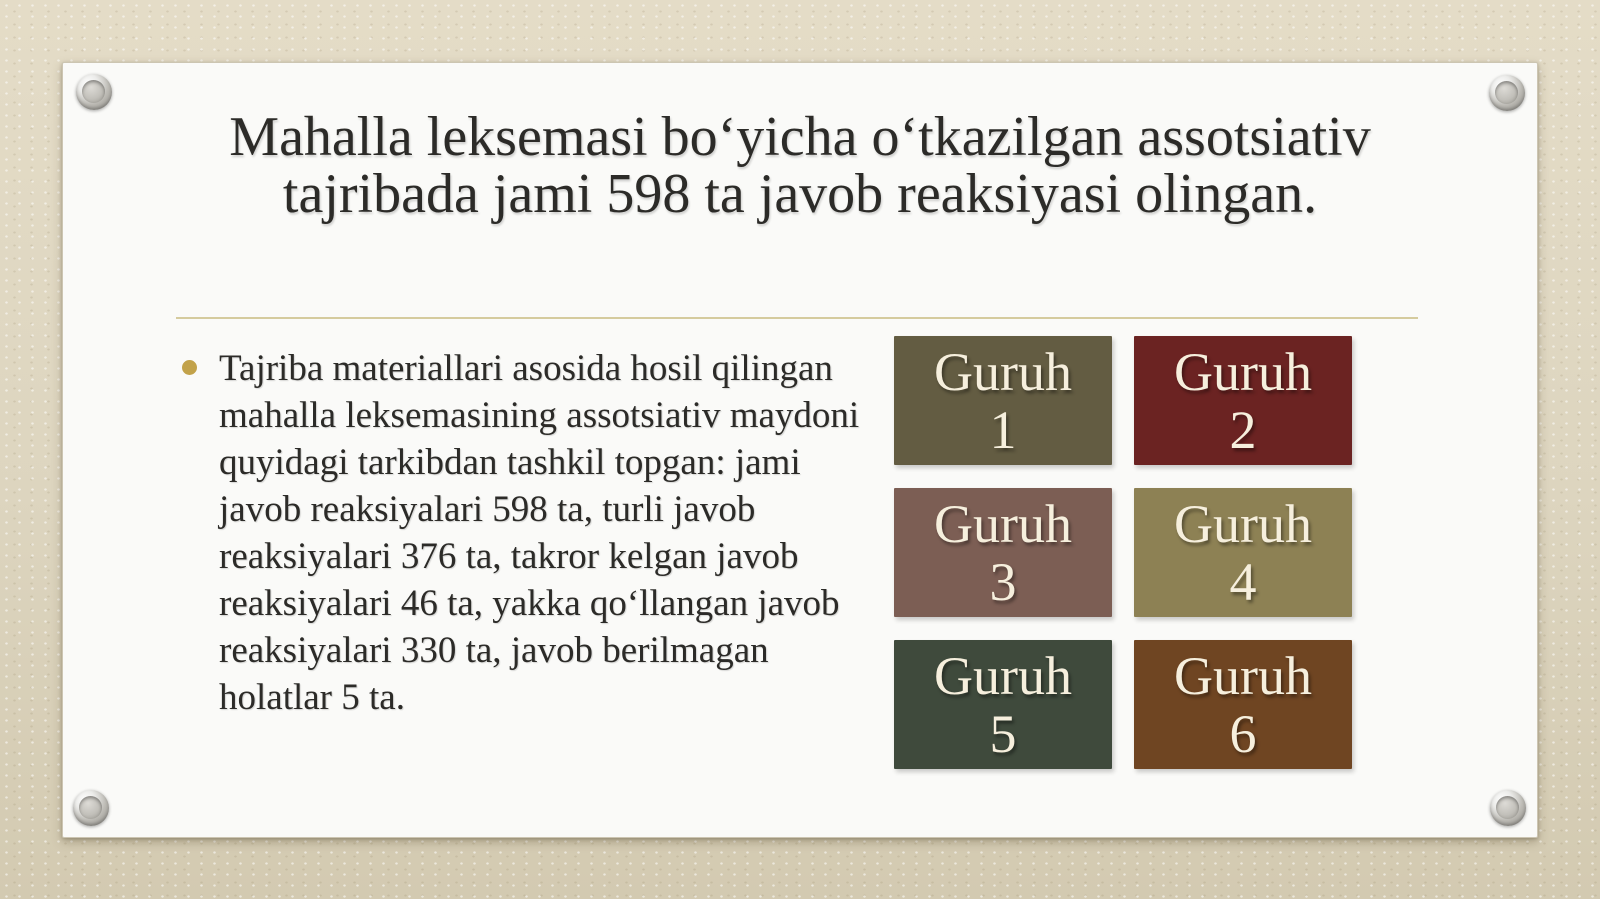  I want to click on group-number: 6, so click(1243, 733).